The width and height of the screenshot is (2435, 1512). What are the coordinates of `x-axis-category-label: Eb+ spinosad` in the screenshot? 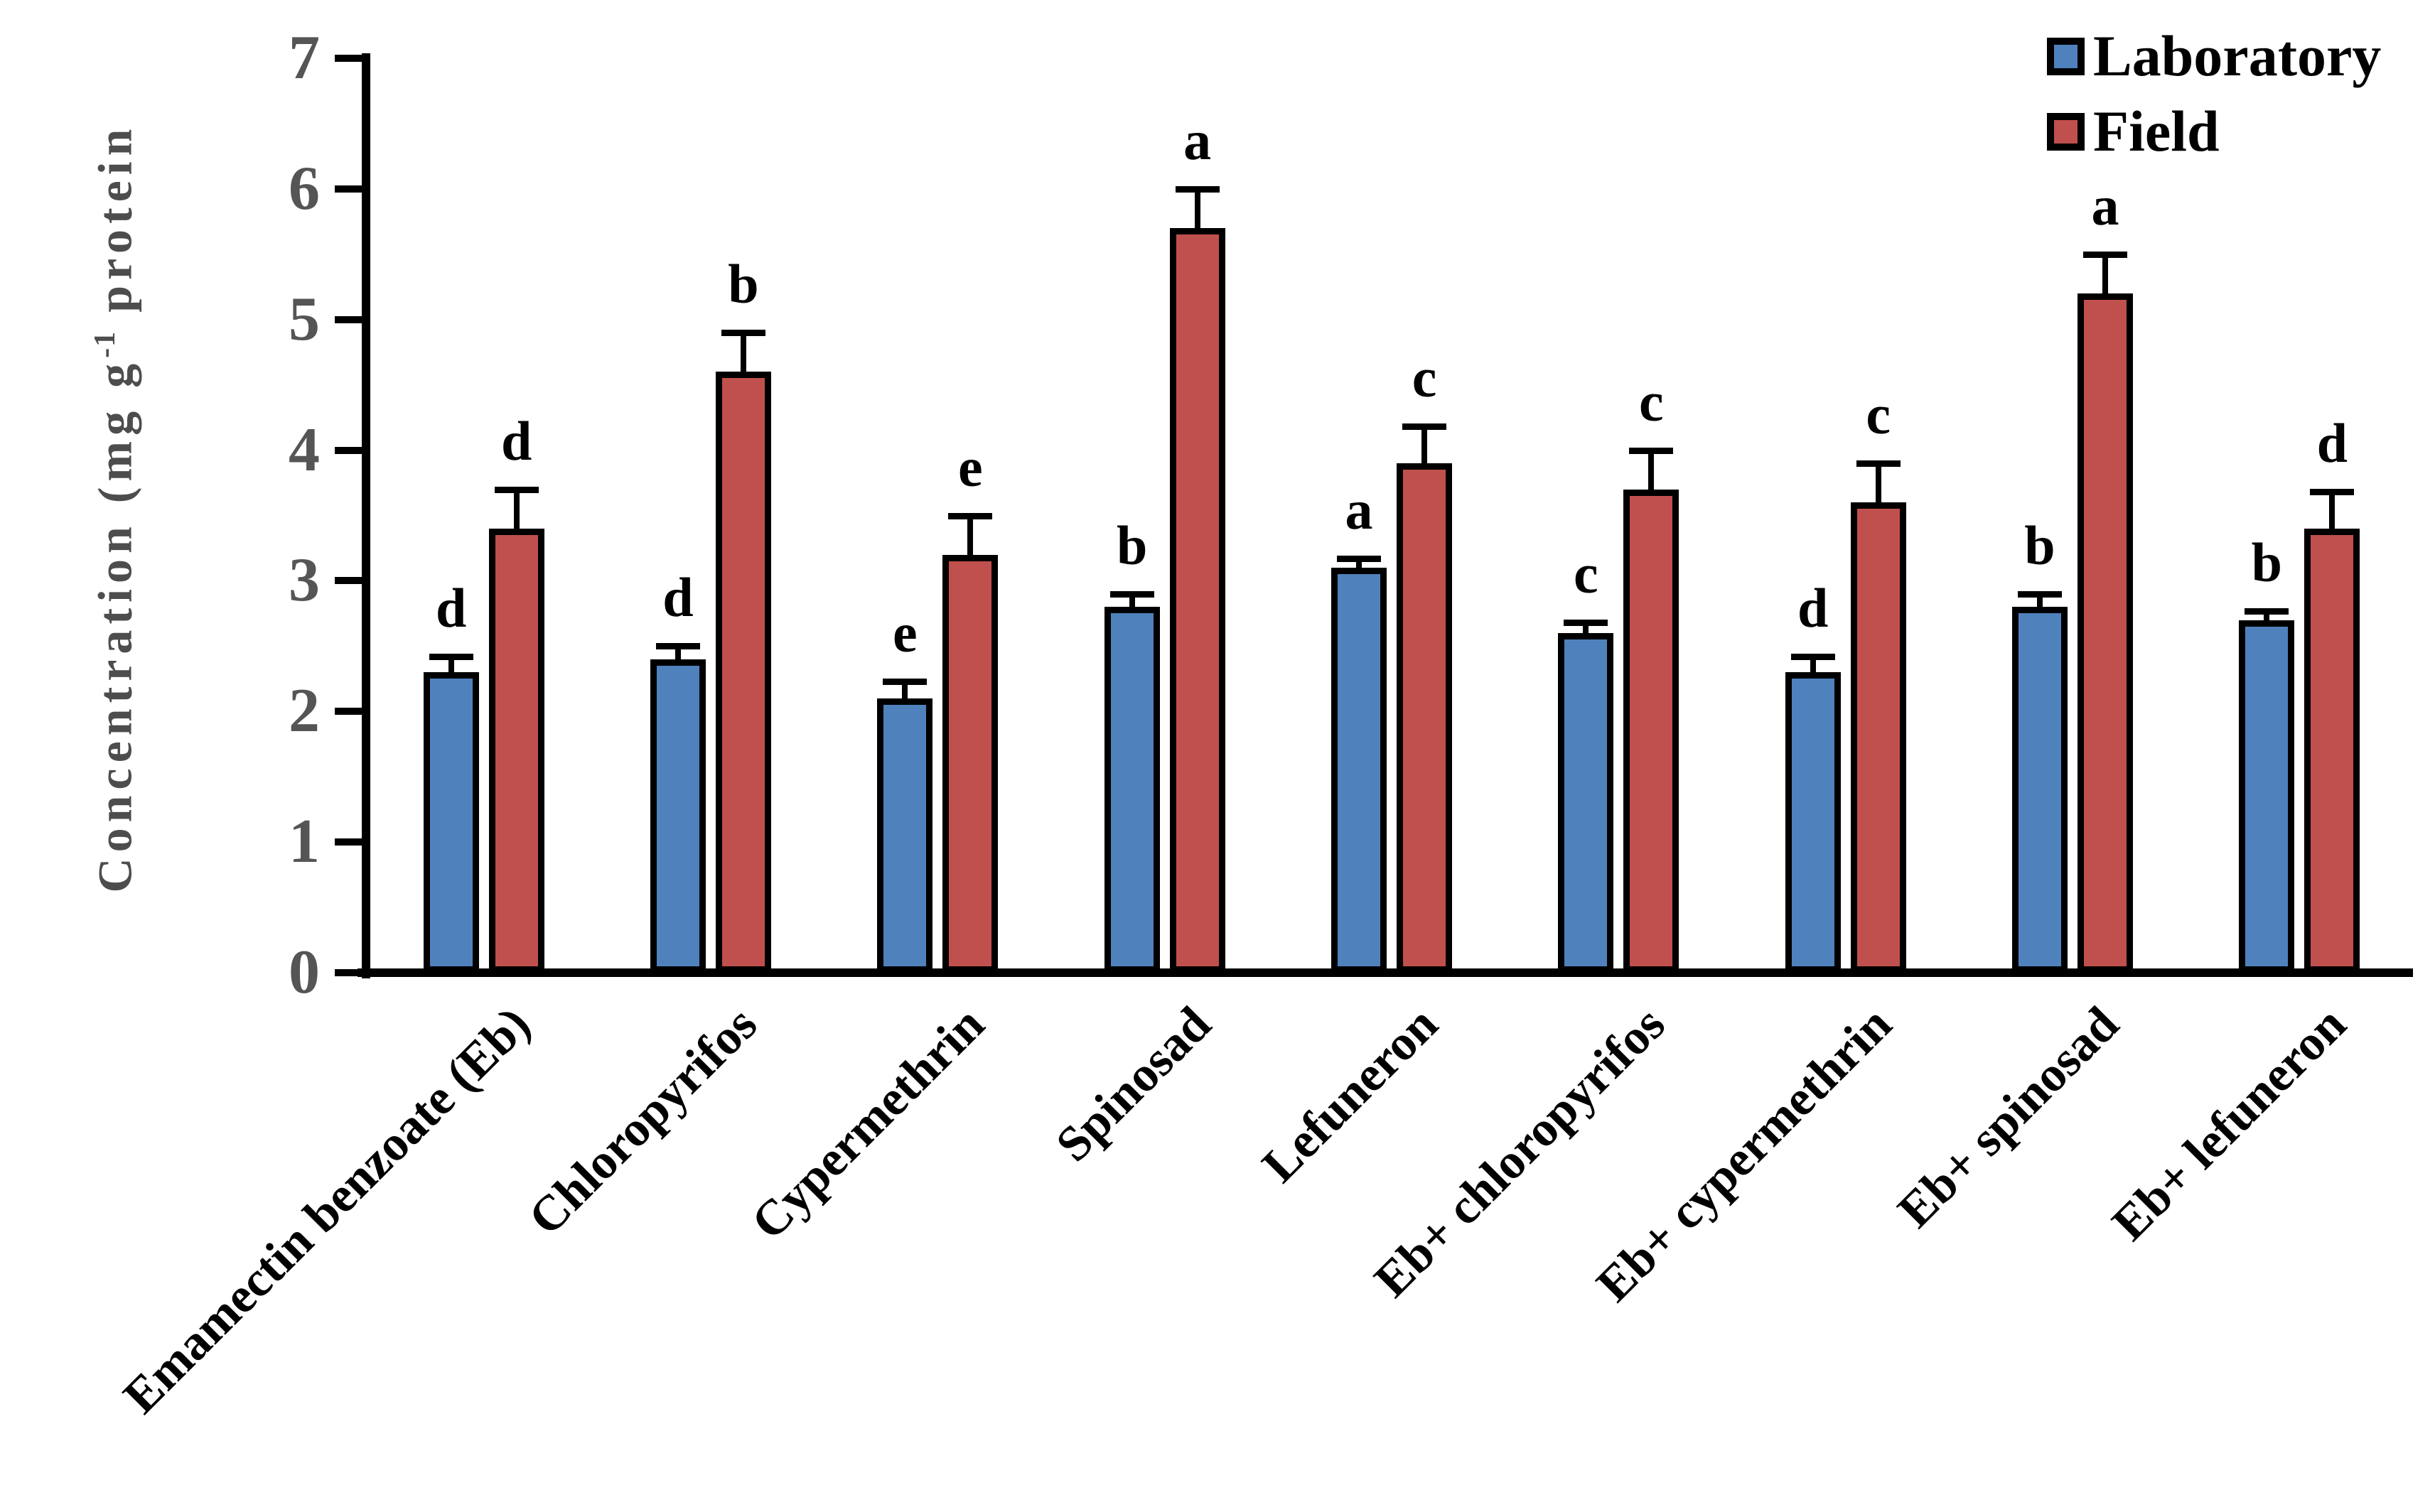 It's located at (2009, 1117).